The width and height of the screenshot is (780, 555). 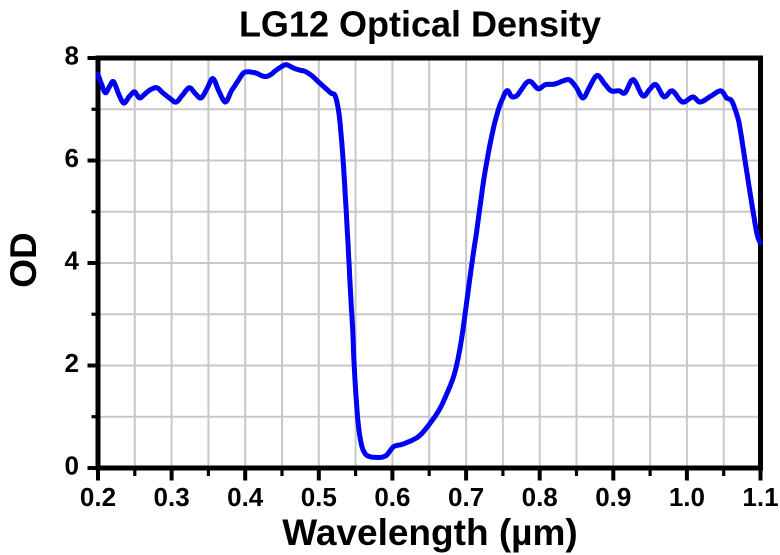 What do you see at coordinates (420, 24) in the screenshot?
I see `svg-text: LG12 Optical Density` at bounding box center [420, 24].